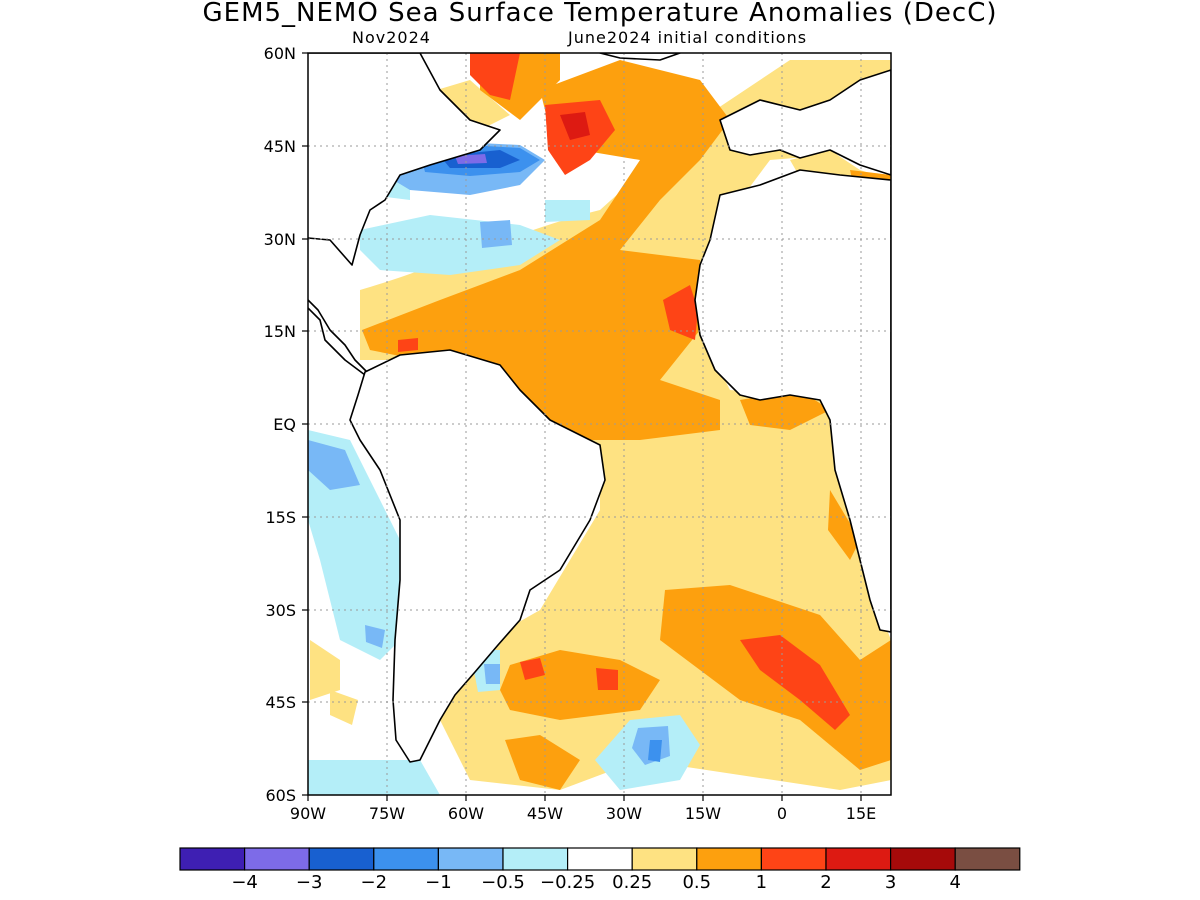 The width and height of the screenshot is (1200, 900). What do you see at coordinates (280, 702) in the screenshot?
I see `lat-label-45s: 45S` at bounding box center [280, 702].